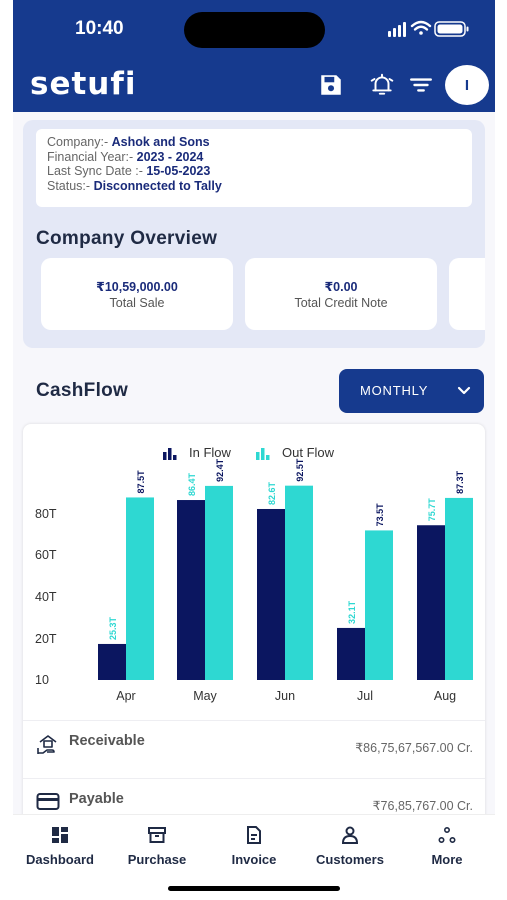  What do you see at coordinates (254, 30) in the screenshot?
I see `dynamic-island` at bounding box center [254, 30].